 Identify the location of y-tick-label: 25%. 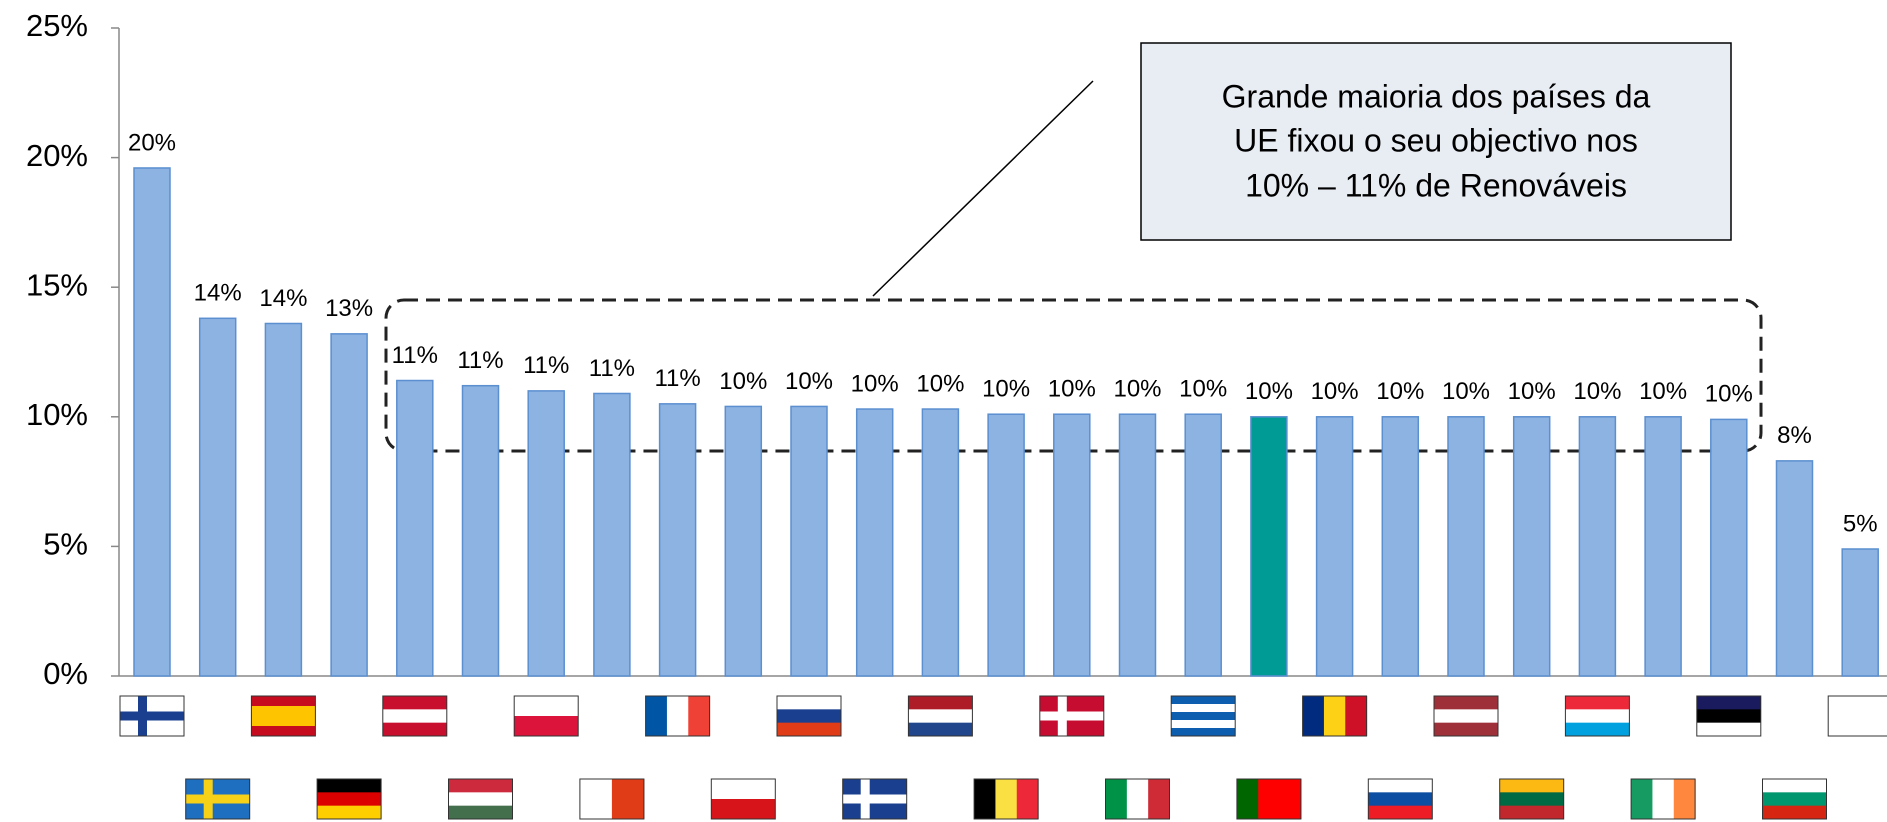
(57, 25).